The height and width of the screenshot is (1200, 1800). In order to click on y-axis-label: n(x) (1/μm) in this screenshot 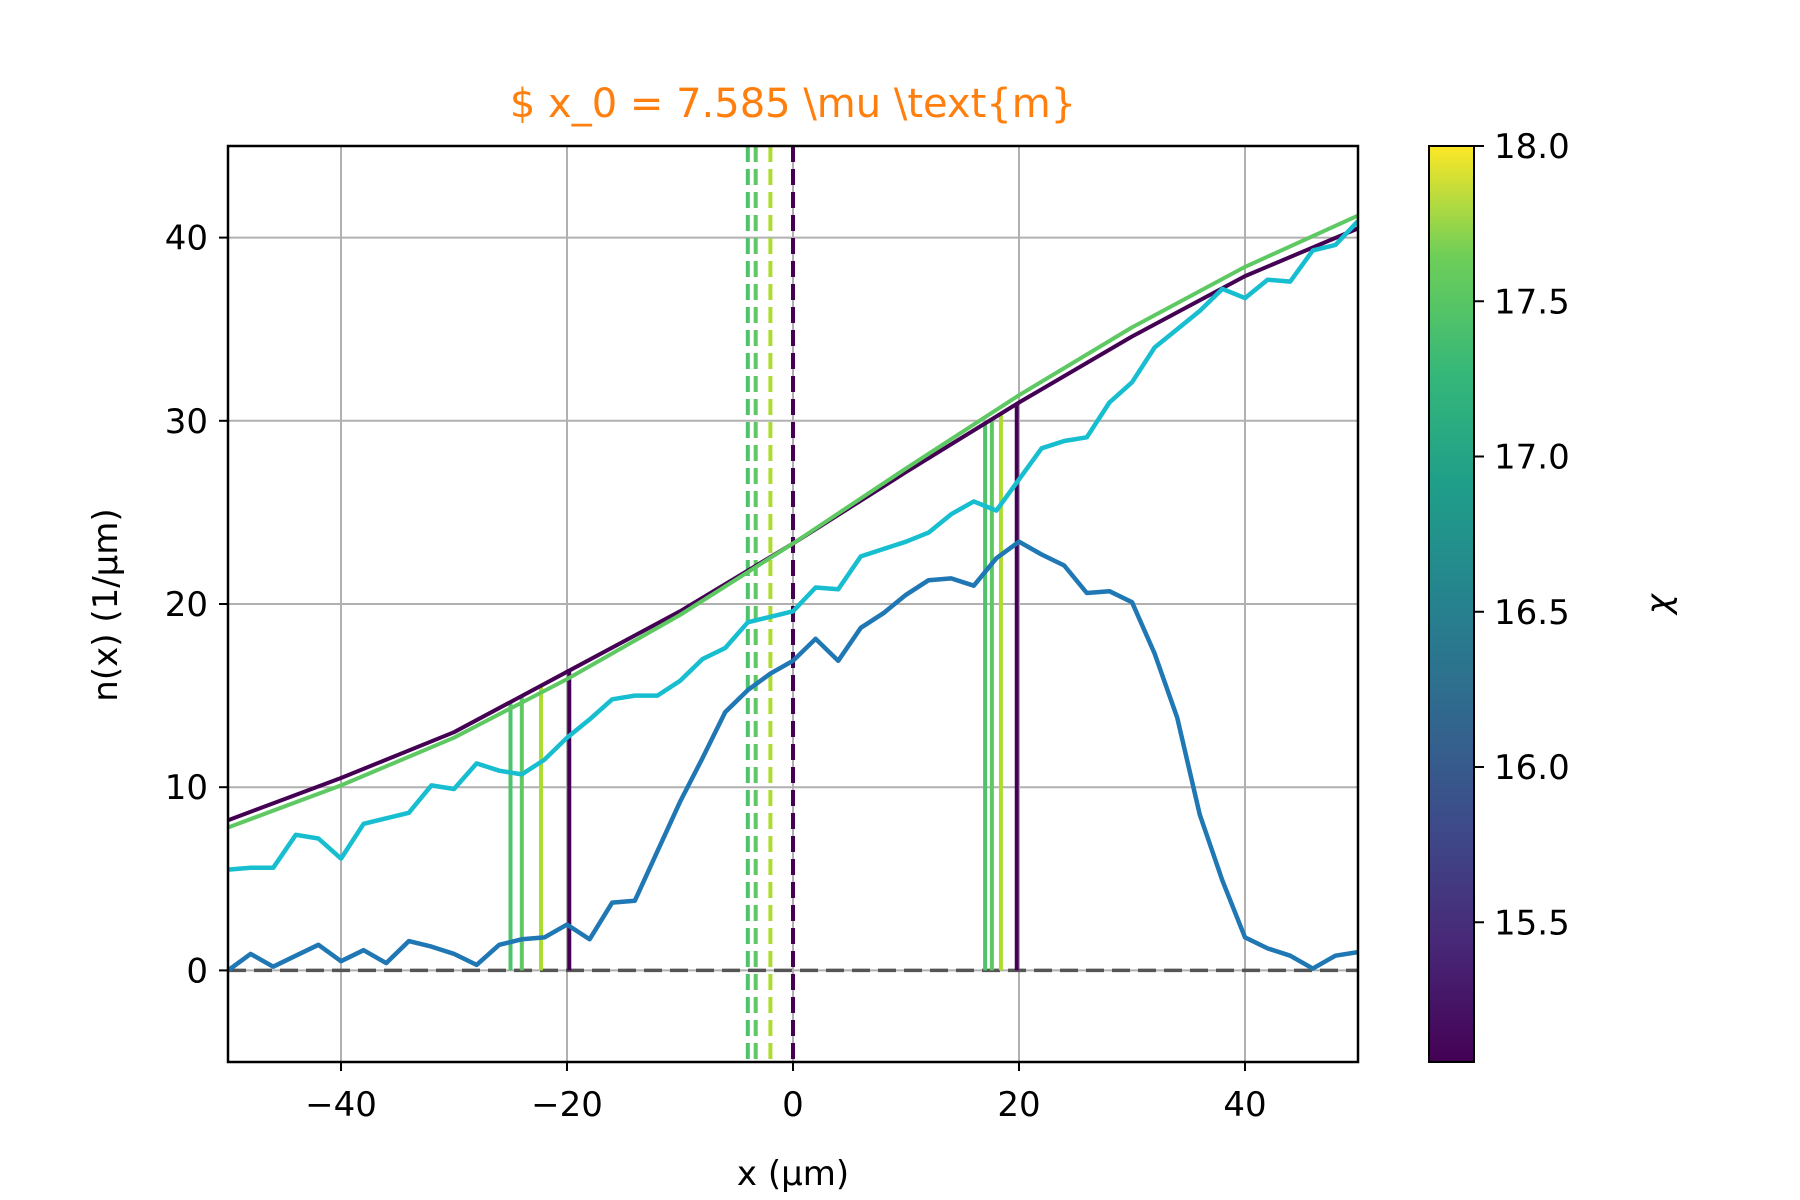, I will do `click(106, 604)`.